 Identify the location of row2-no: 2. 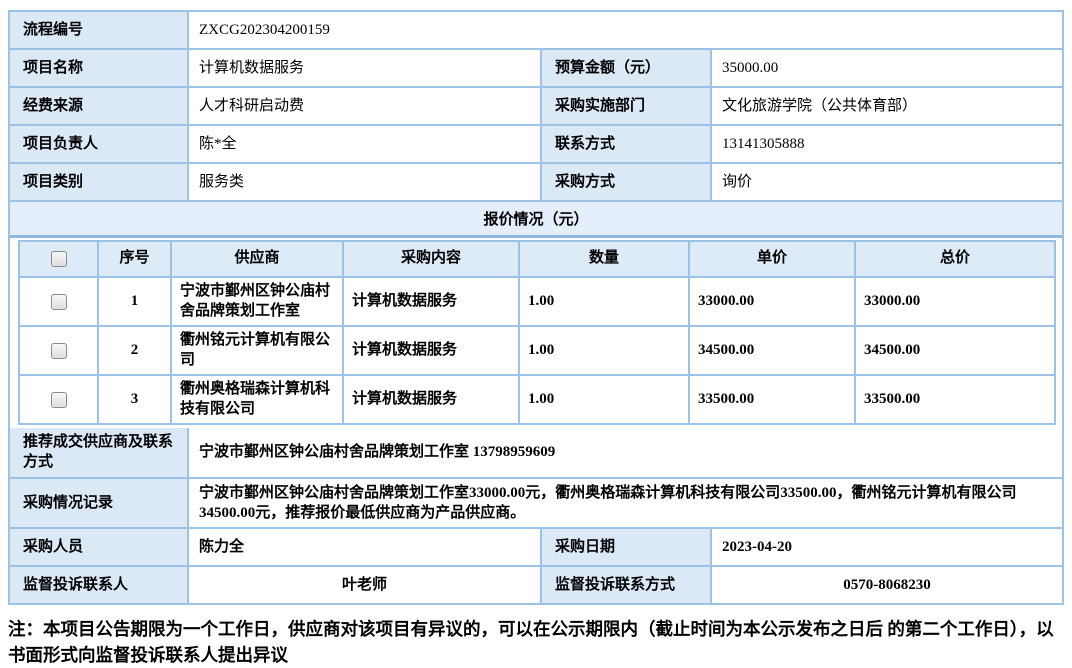
(133, 350).